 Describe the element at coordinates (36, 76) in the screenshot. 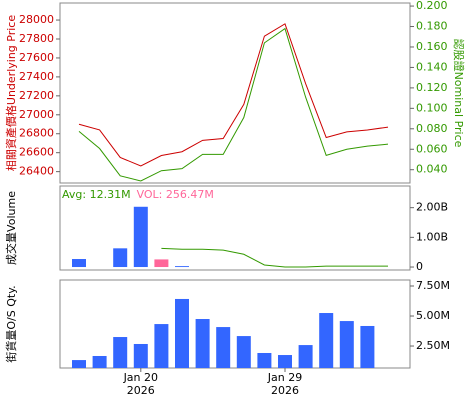

I see `y-tick-label: 27400` at that location.